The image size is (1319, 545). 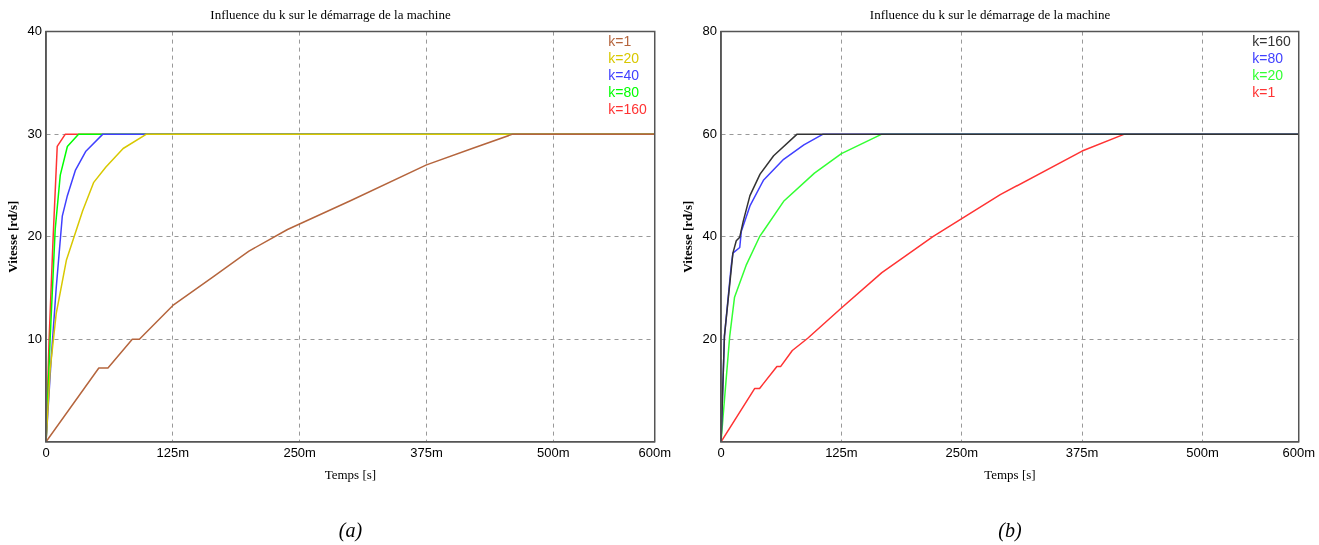 I want to click on text: k=40, so click(x=624, y=75).